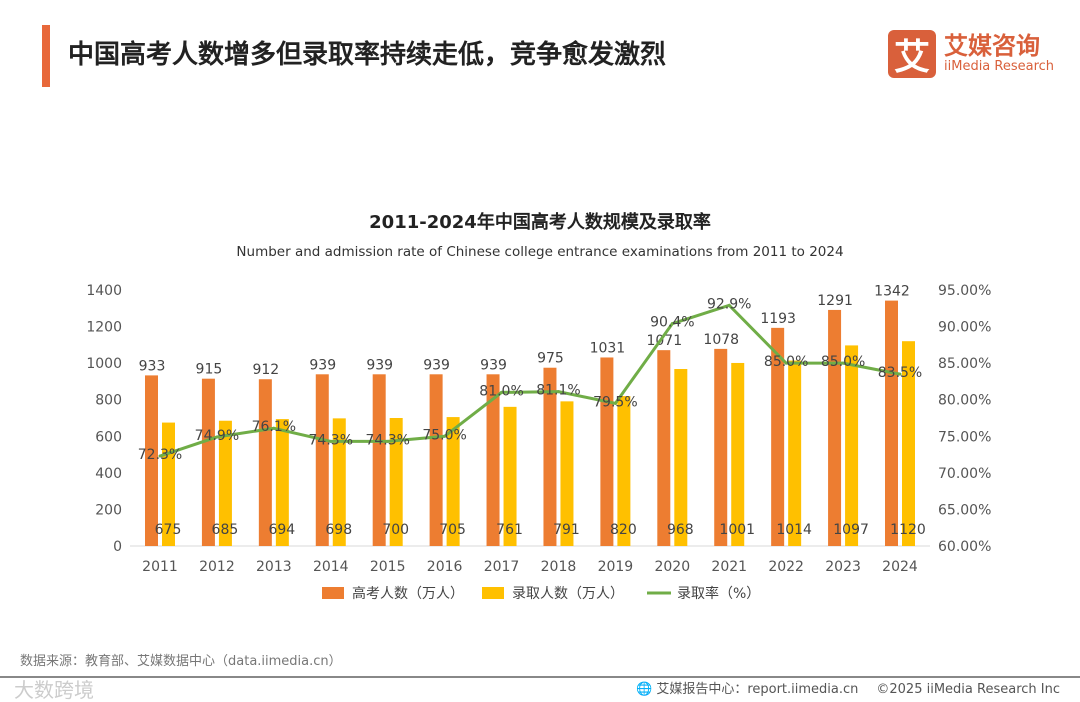 The image size is (1080, 702). What do you see at coordinates (104, 291) in the screenshot?
I see `left-axis-tick: 1400` at bounding box center [104, 291].